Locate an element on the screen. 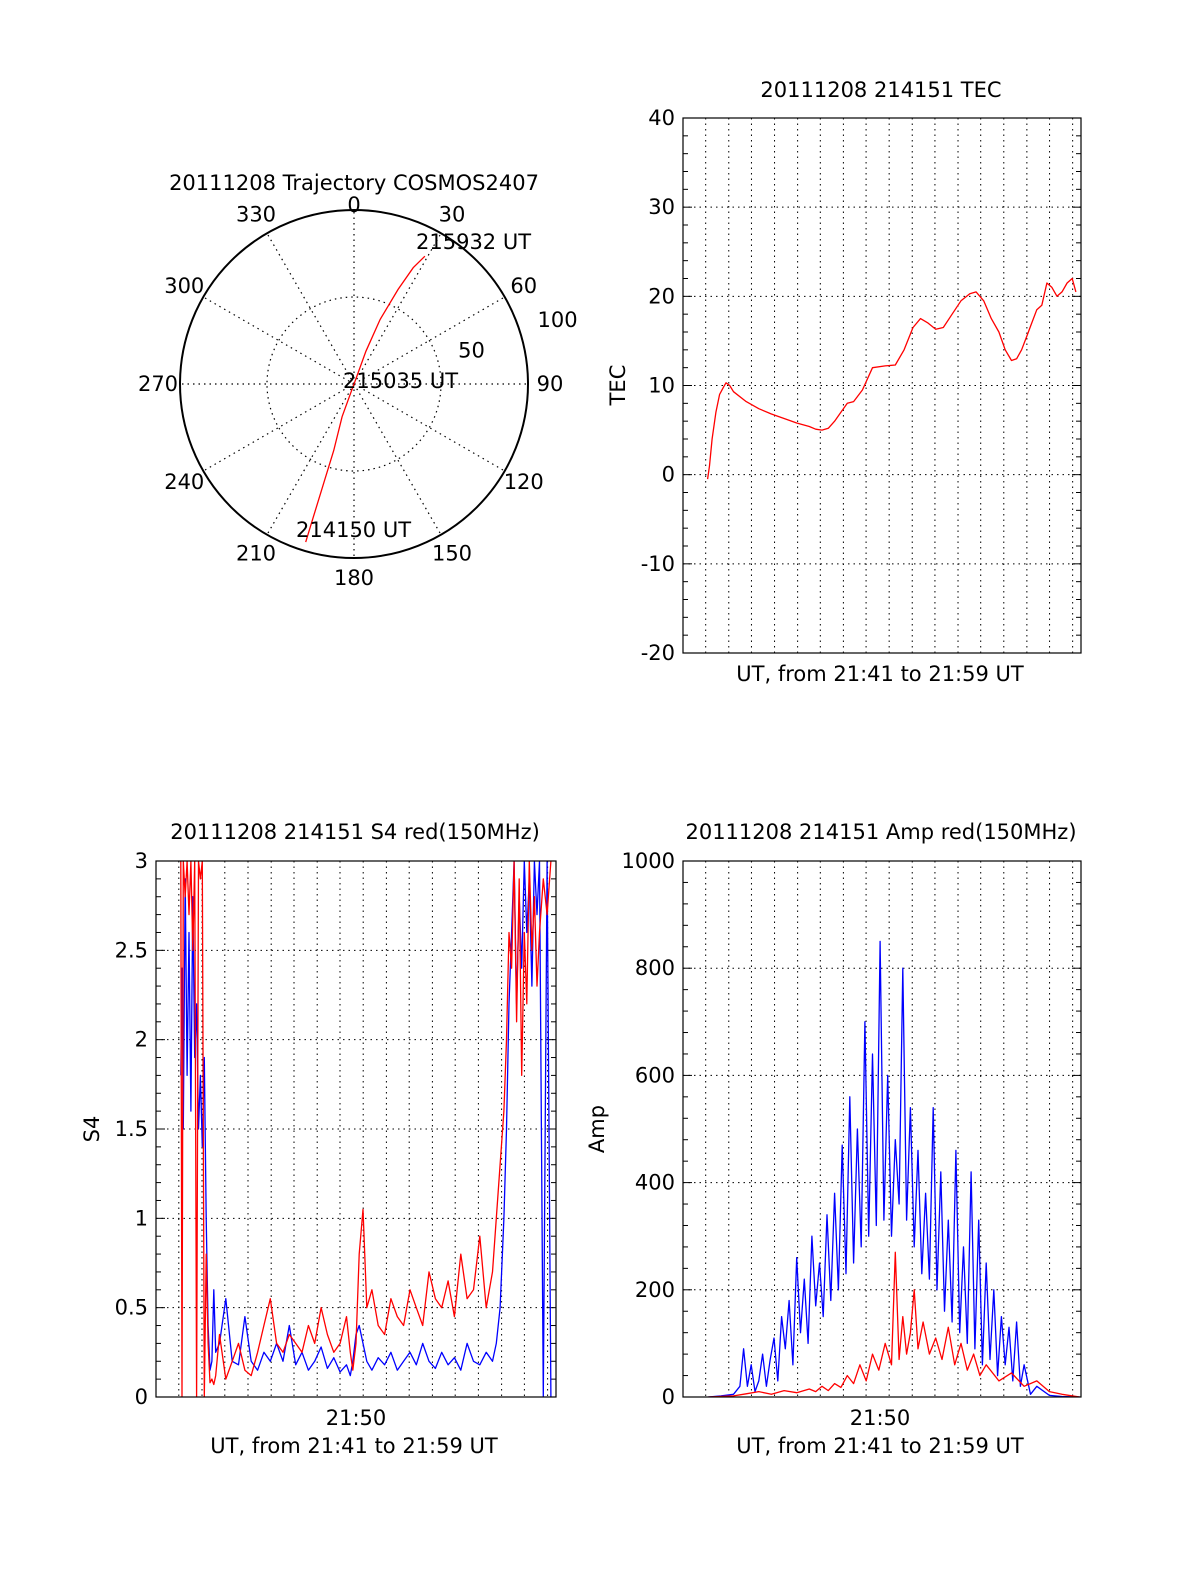 The width and height of the screenshot is (1200, 1575). polar-azimuth-label: 240 is located at coordinates (184, 482).